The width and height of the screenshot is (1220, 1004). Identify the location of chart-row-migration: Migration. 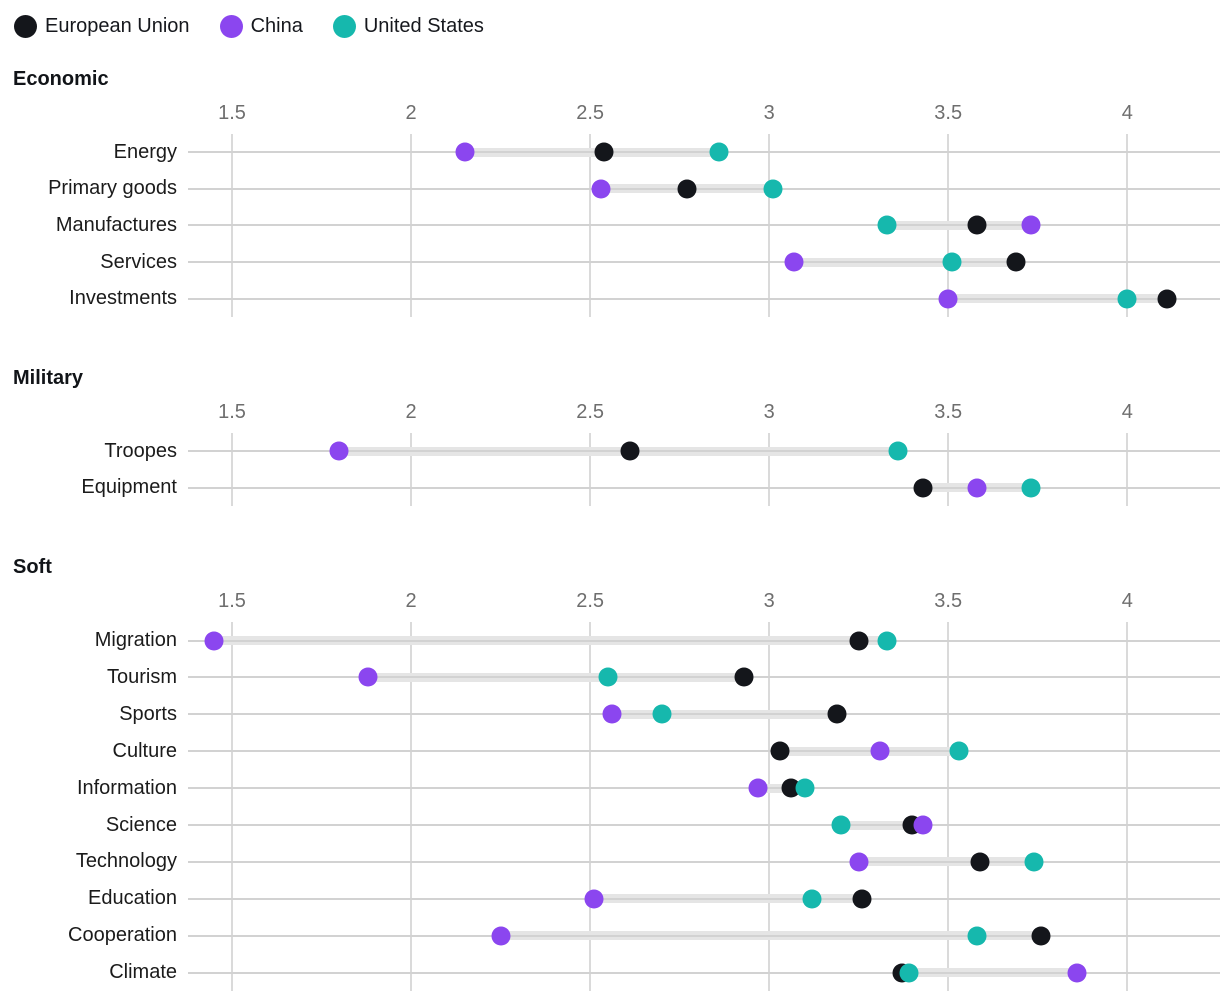
(610, 640).